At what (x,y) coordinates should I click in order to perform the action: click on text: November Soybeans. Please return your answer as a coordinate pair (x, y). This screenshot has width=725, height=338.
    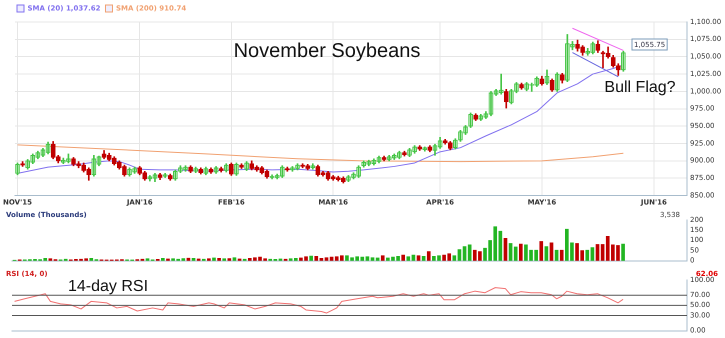
    Looking at the image, I should click on (327, 51).